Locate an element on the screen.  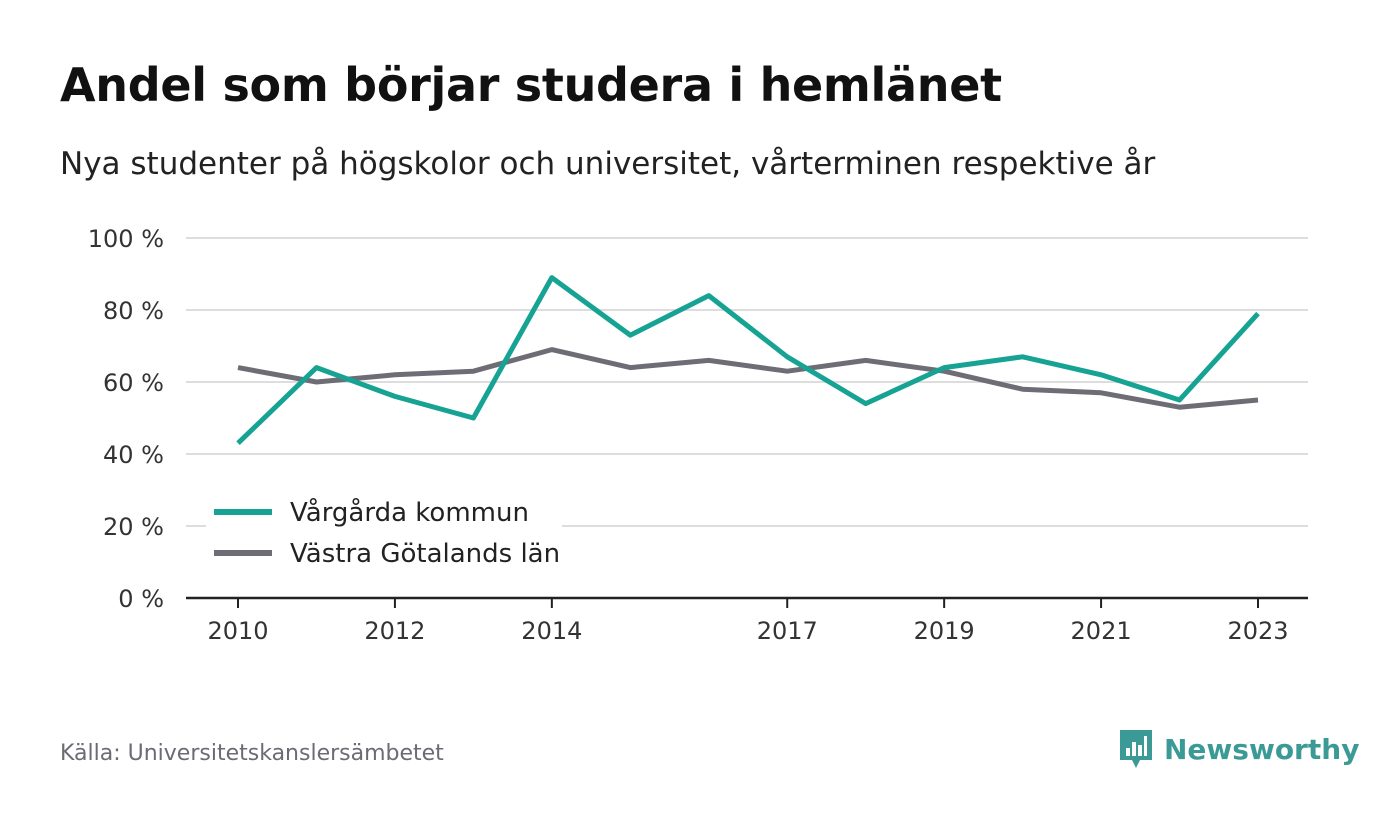
legend: Vårgårda kommun Västra Götalands län is located at coordinates (384, 538).